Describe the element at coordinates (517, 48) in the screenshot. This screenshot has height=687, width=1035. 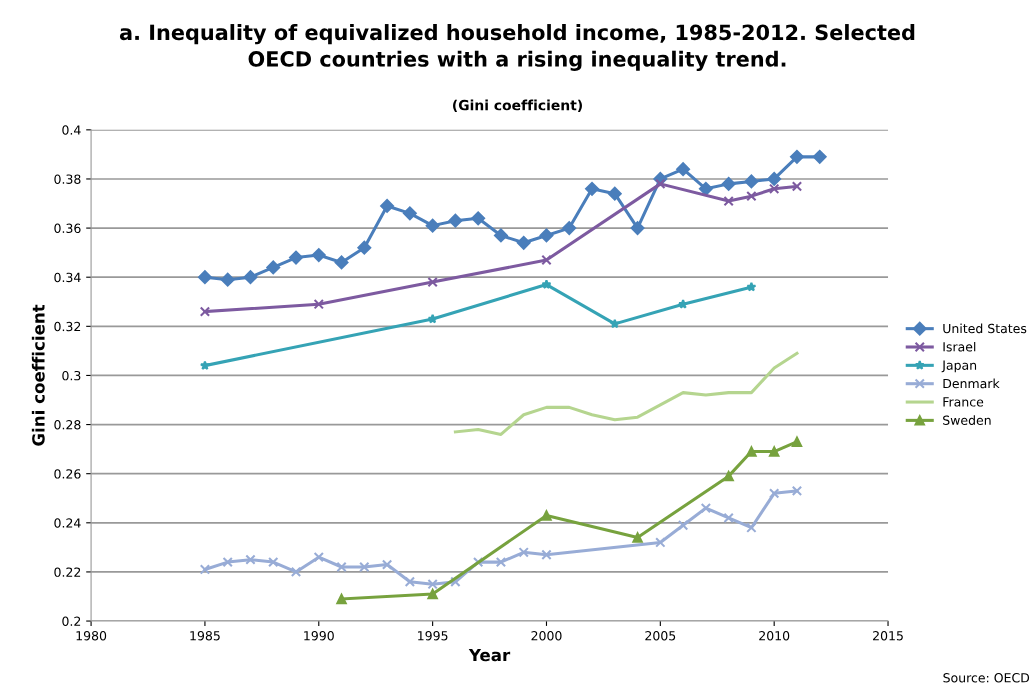
I see `chart-title: a. Inequality of equivalized household income, 1985-2012. Selected OECD countries with a rising inequality trend.` at that location.